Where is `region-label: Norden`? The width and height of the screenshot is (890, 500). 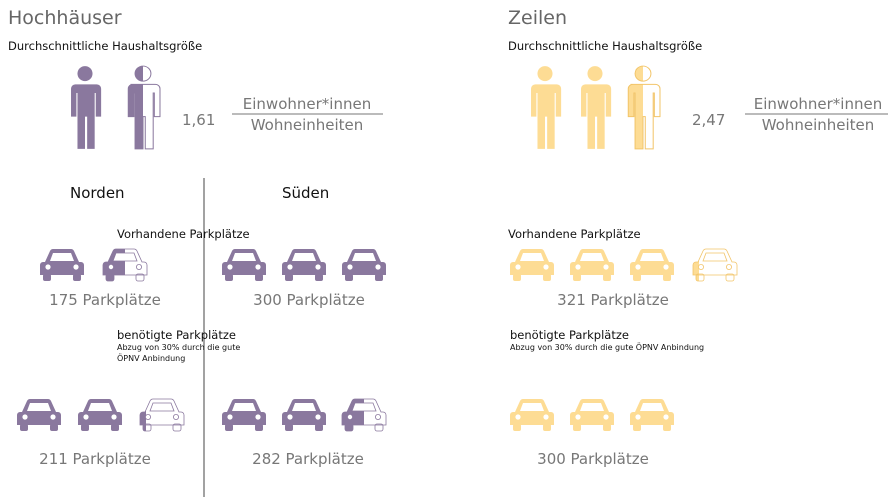
region-label: Norden is located at coordinates (97, 193).